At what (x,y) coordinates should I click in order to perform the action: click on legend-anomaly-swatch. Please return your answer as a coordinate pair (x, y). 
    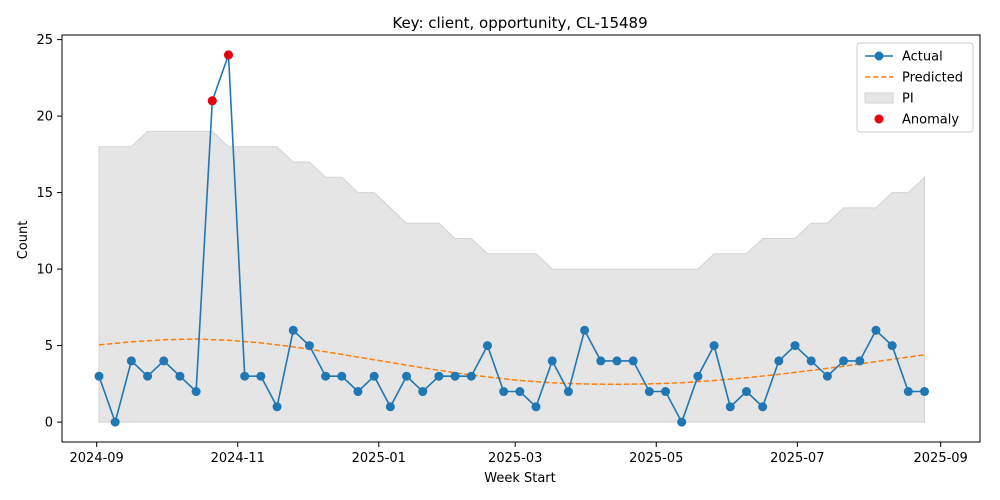
    Looking at the image, I should click on (879, 119).